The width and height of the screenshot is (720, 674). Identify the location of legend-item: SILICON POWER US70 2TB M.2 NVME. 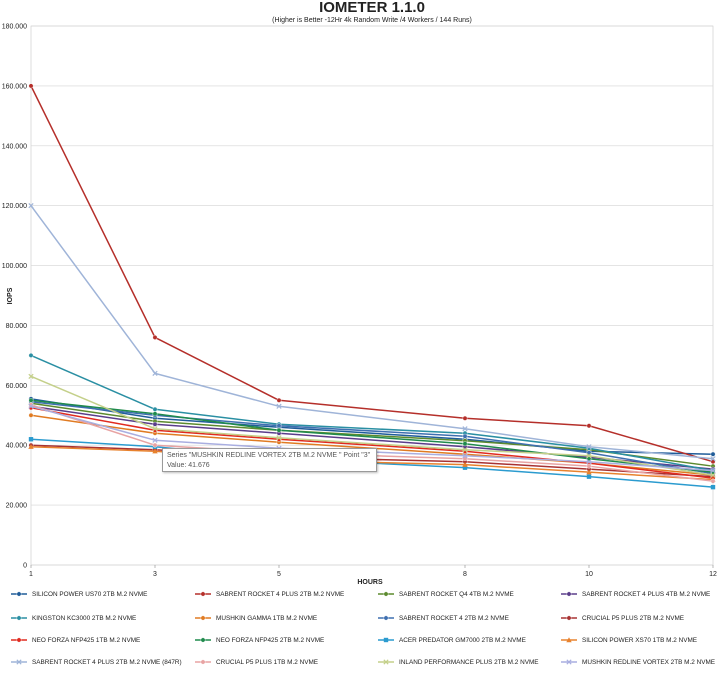
(78, 594).